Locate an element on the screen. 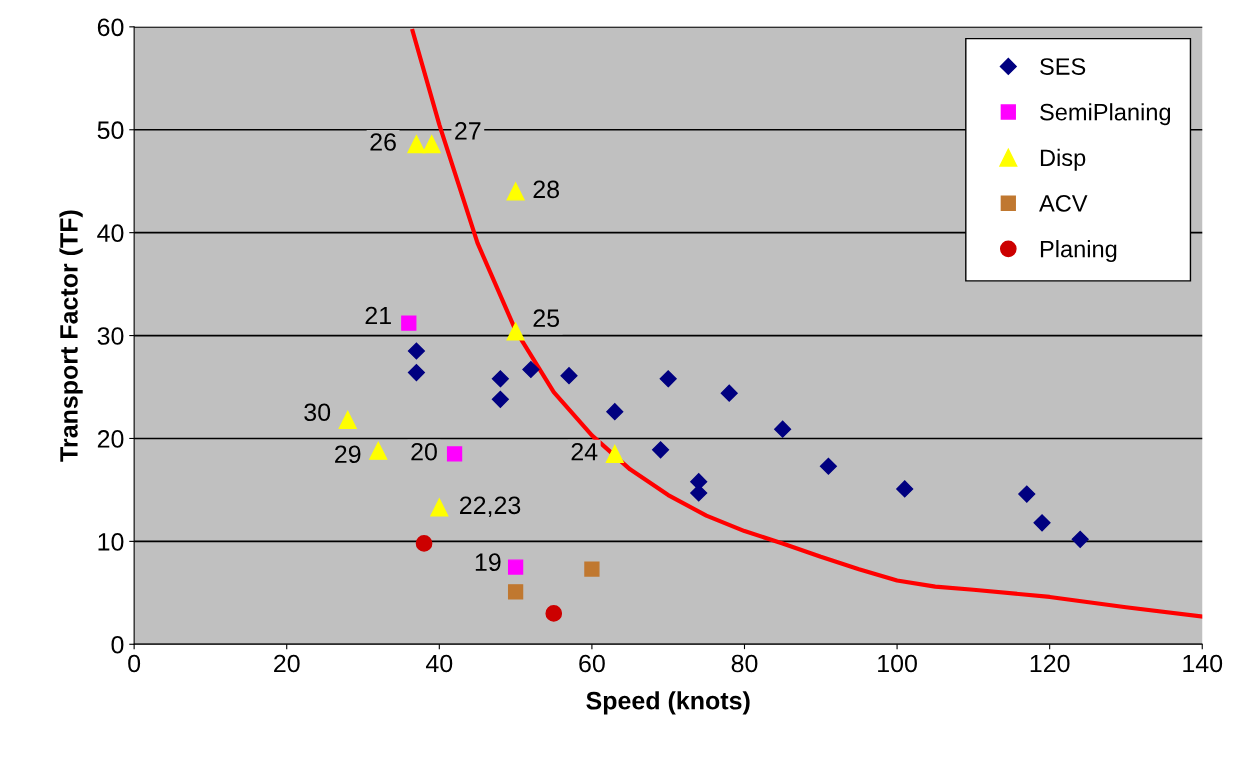 The width and height of the screenshot is (1242, 767). annotation: 21 is located at coordinates (378, 315).